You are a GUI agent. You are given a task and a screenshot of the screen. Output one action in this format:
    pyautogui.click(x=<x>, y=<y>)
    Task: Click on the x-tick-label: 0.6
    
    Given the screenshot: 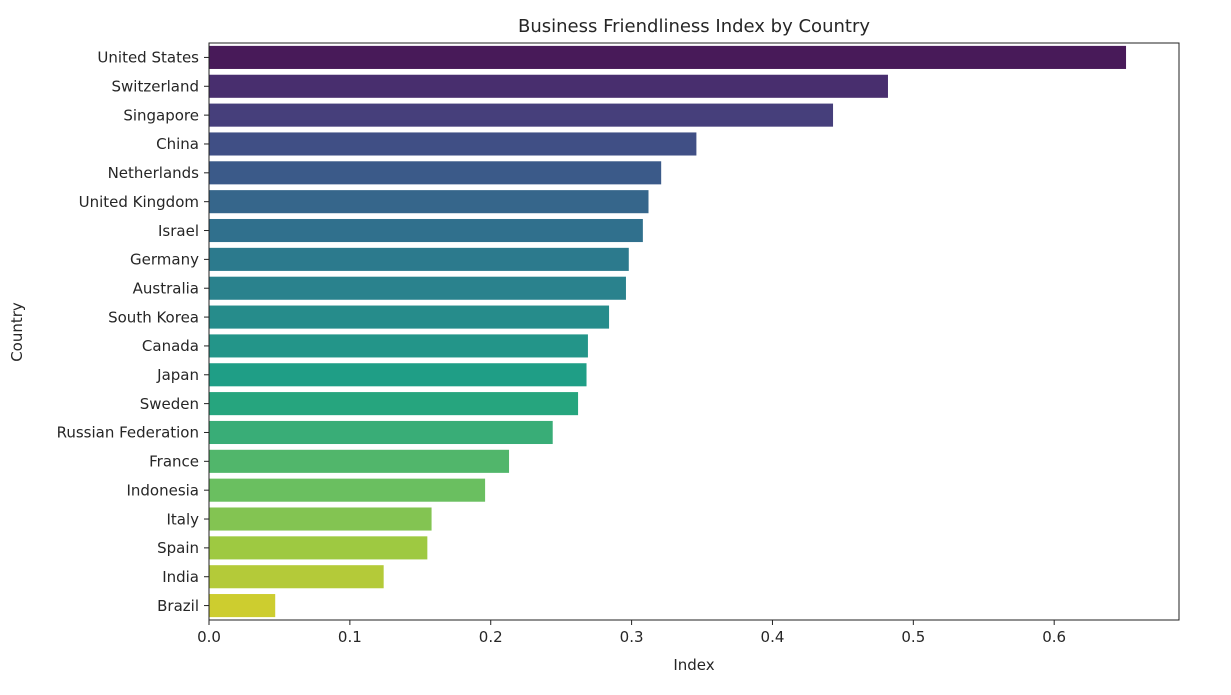 What is the action you would take?
    pyautogui.click(x=1054, y=637)
    